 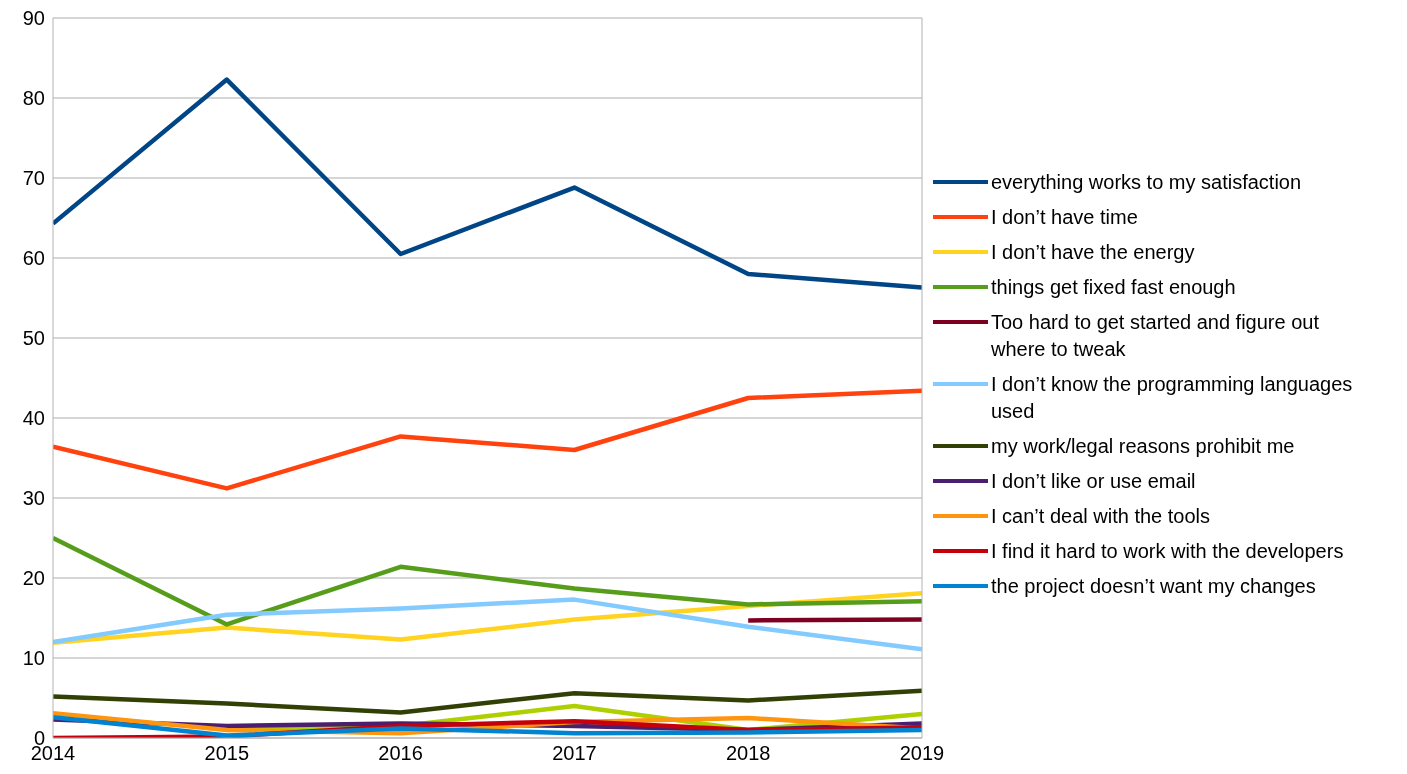 I want to click on y-tick-label: 40, so click(x=33, y=418).